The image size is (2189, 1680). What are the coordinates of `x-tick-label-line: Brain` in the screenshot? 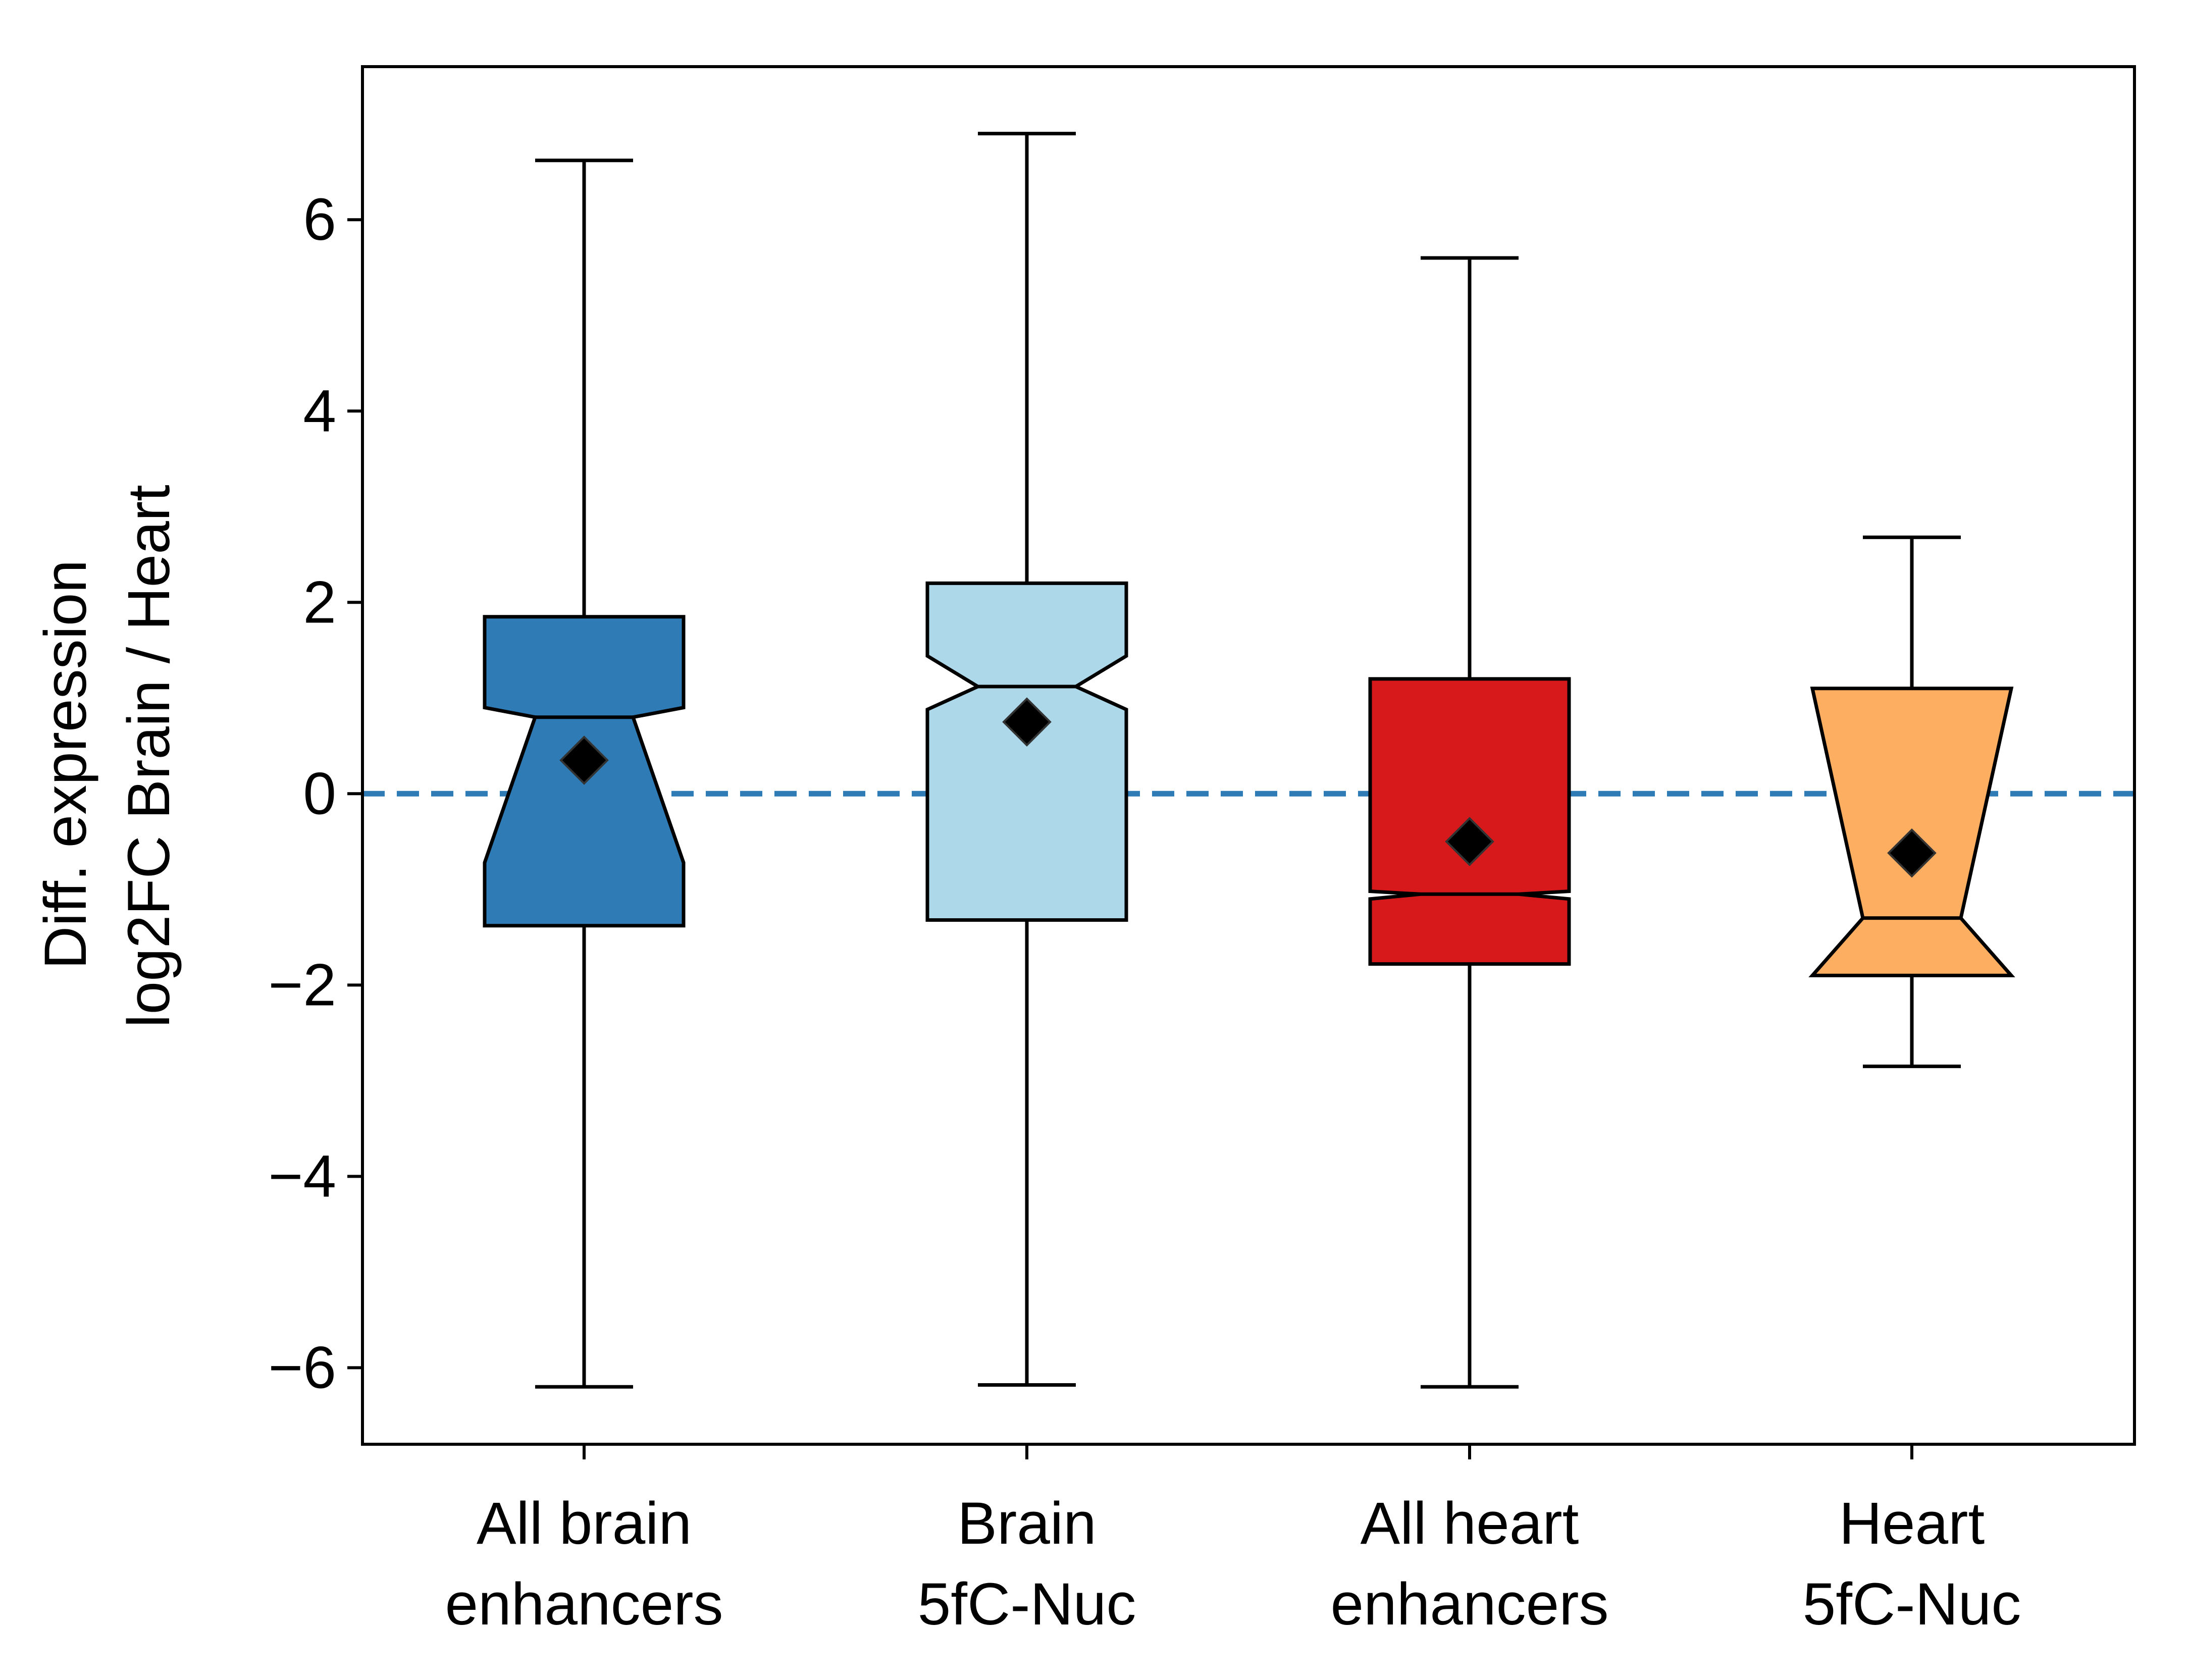 It's located at (1026, 1523).